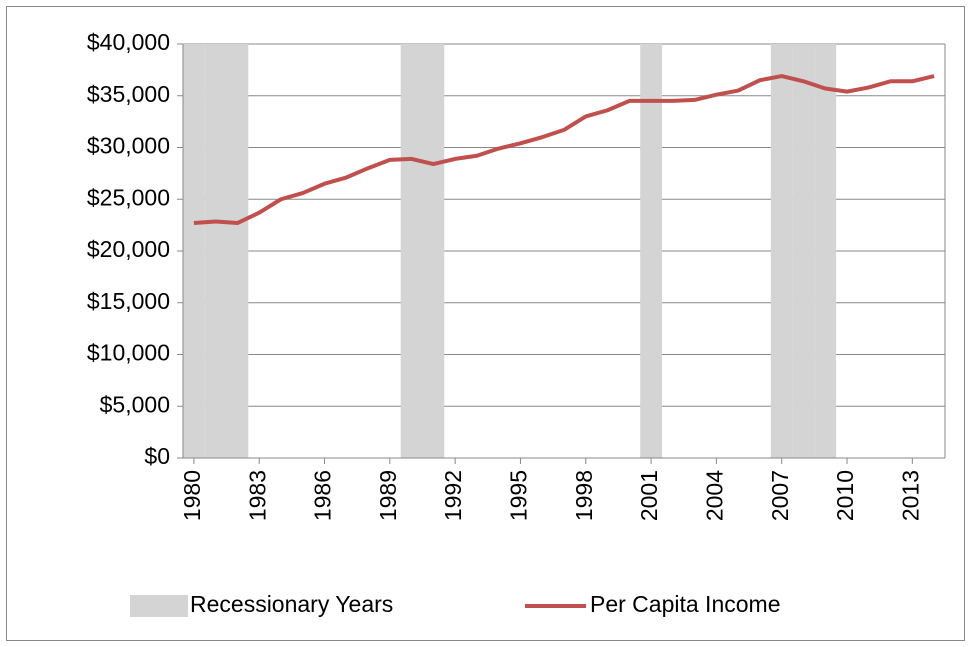 This screenshot has width=969, height=647. I want to click on y-tick-label: $25,000, so click(128, 197).